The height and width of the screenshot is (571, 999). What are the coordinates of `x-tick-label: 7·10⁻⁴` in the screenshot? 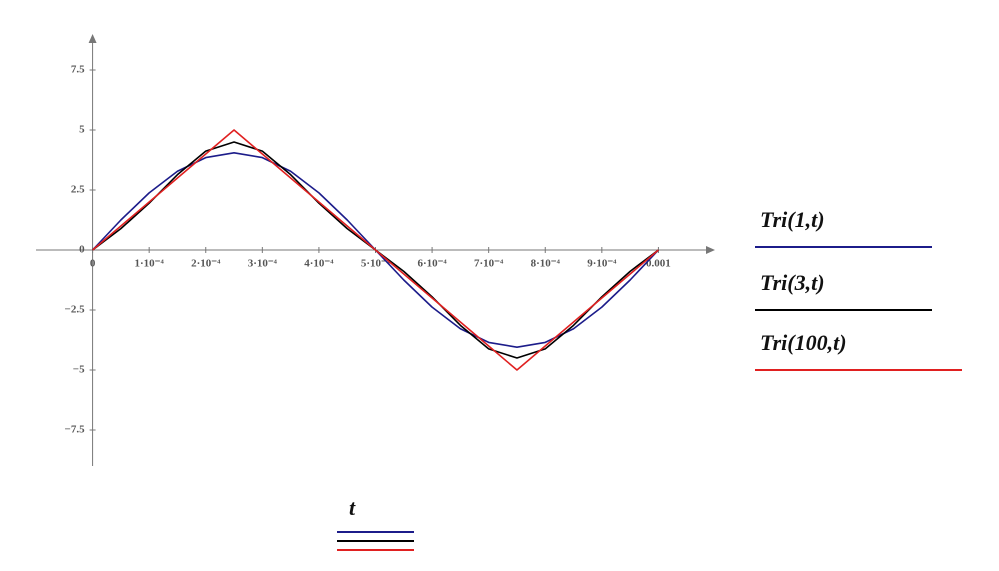 It's located at (489, 264).